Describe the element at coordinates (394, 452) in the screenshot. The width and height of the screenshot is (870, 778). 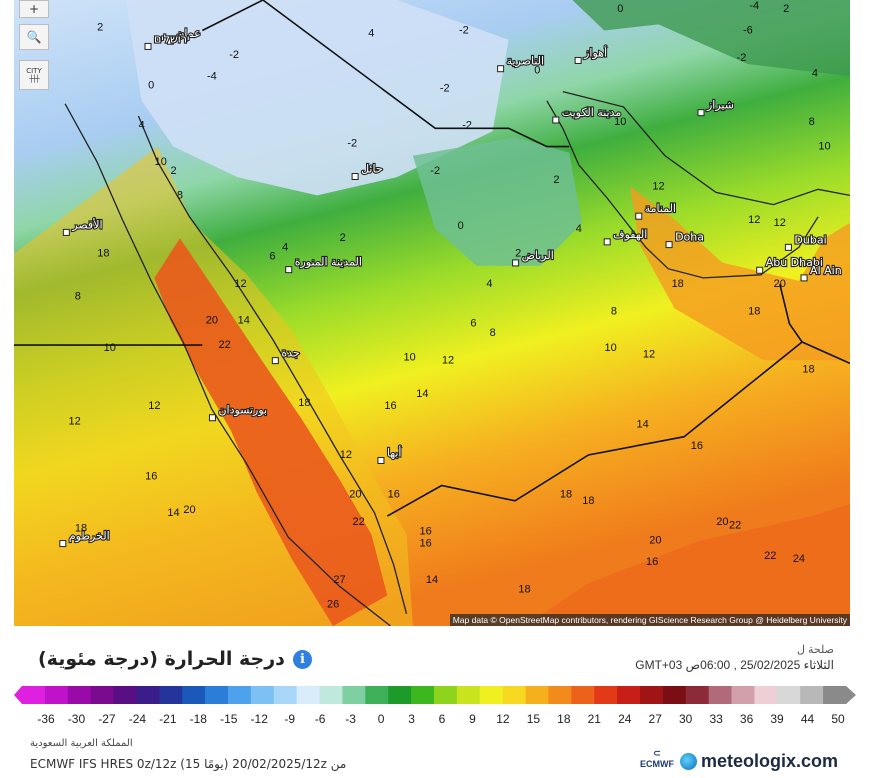
I see `city-label: أبها` at that location.